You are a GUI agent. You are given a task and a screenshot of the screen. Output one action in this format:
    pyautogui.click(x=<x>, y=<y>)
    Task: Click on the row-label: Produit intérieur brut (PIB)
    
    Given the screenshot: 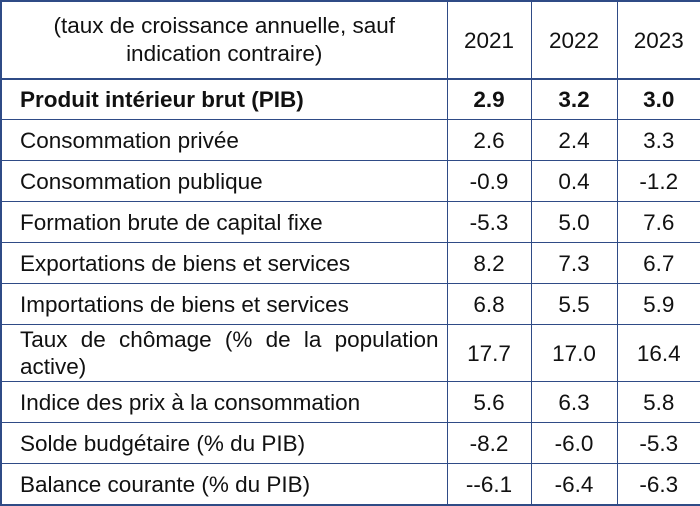 What is the action you would take?
    pyautogui.click(x=224, y=99)
    